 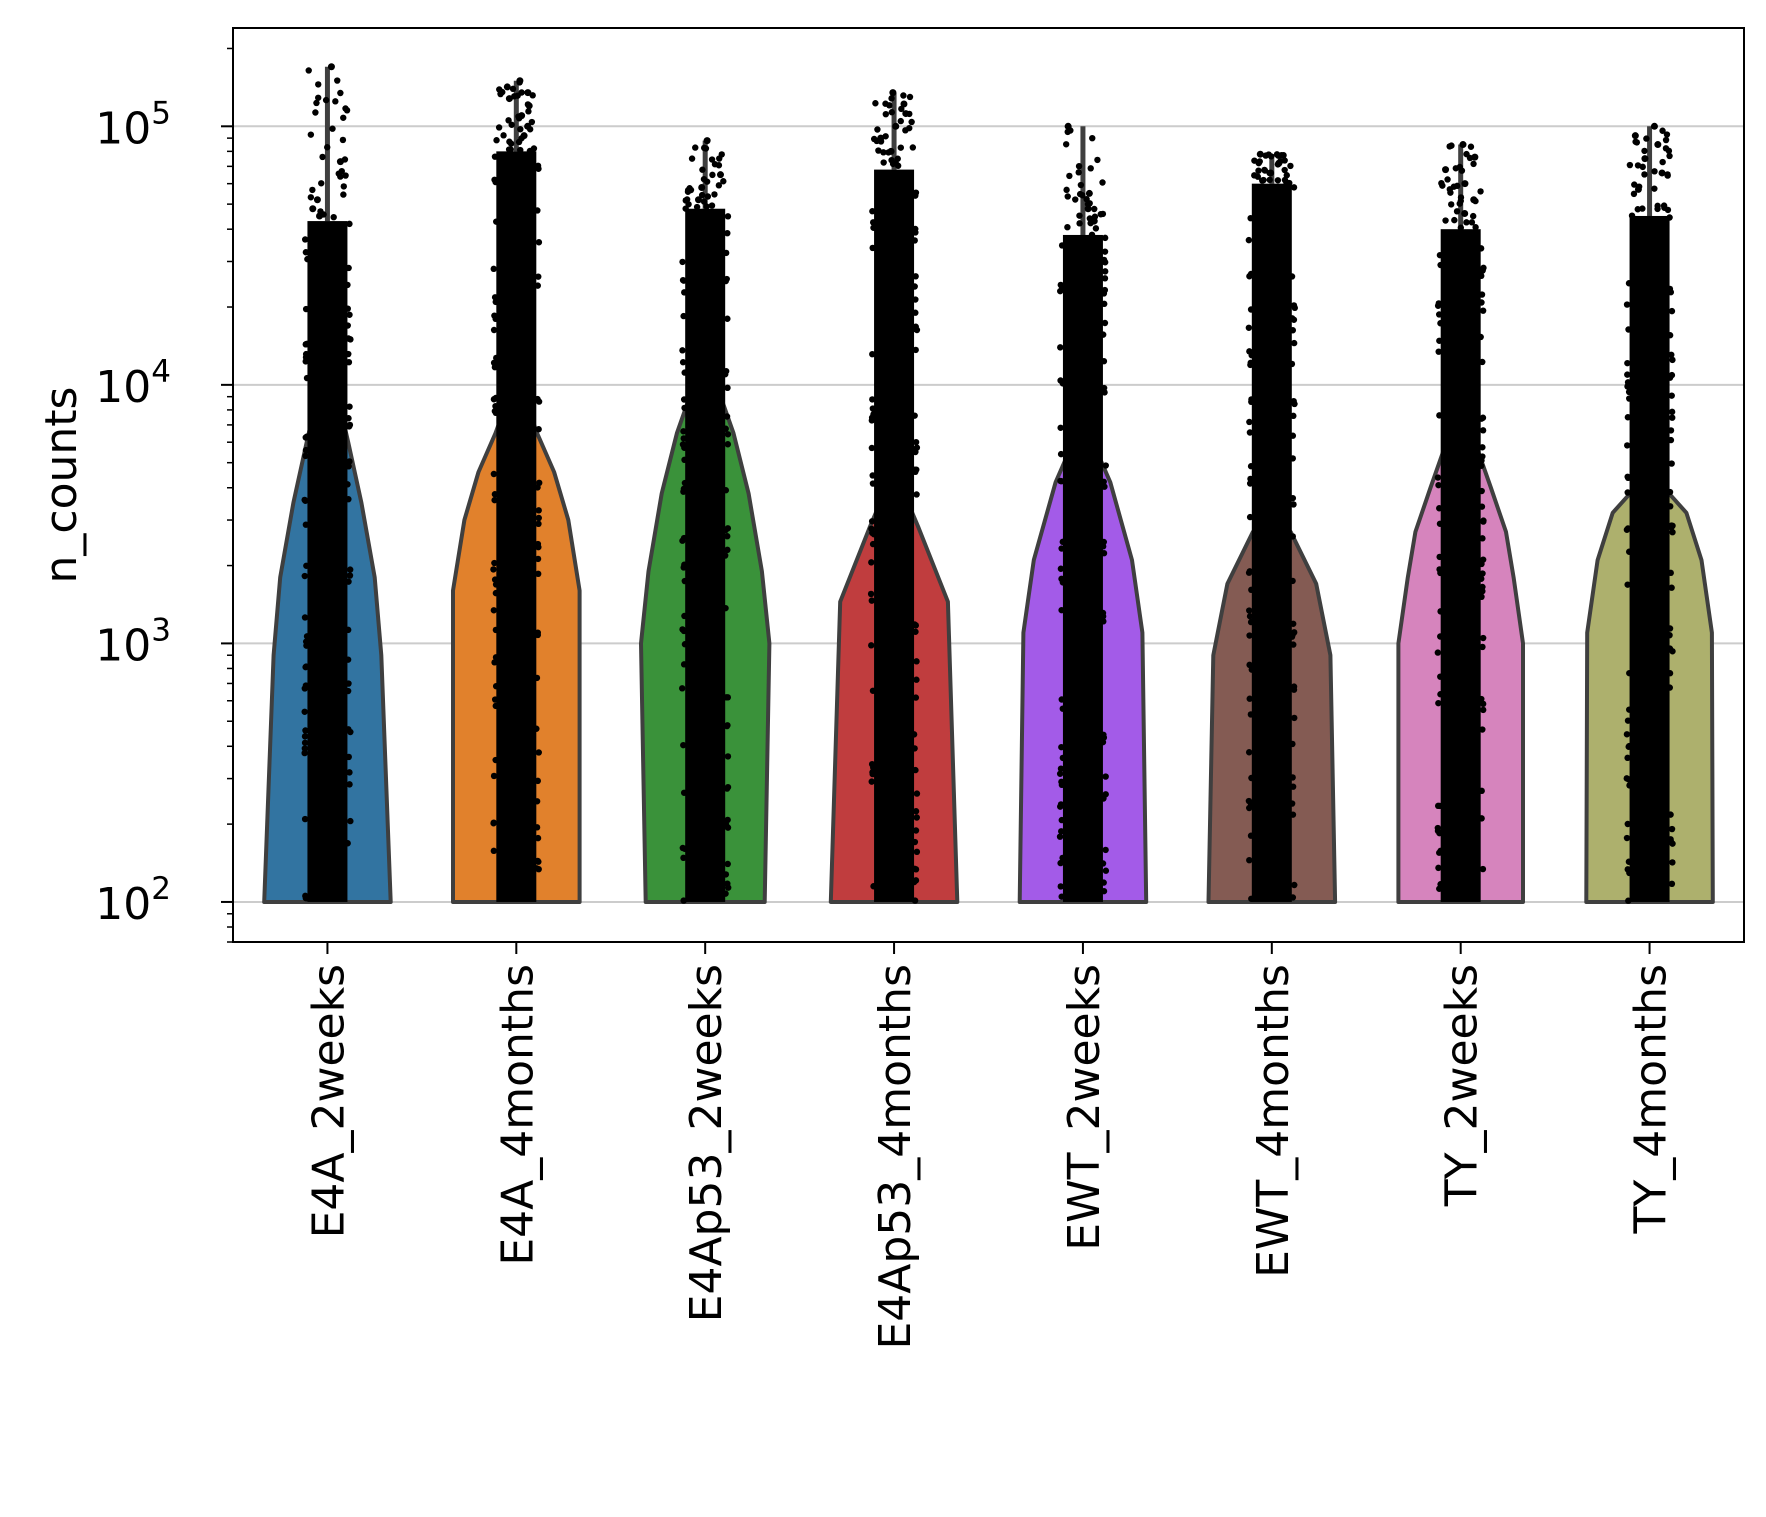 What do you see at coordinates (123, 128) in the screenshot?
I see `y-tick-base: 10` at bounding box center [123, 128].